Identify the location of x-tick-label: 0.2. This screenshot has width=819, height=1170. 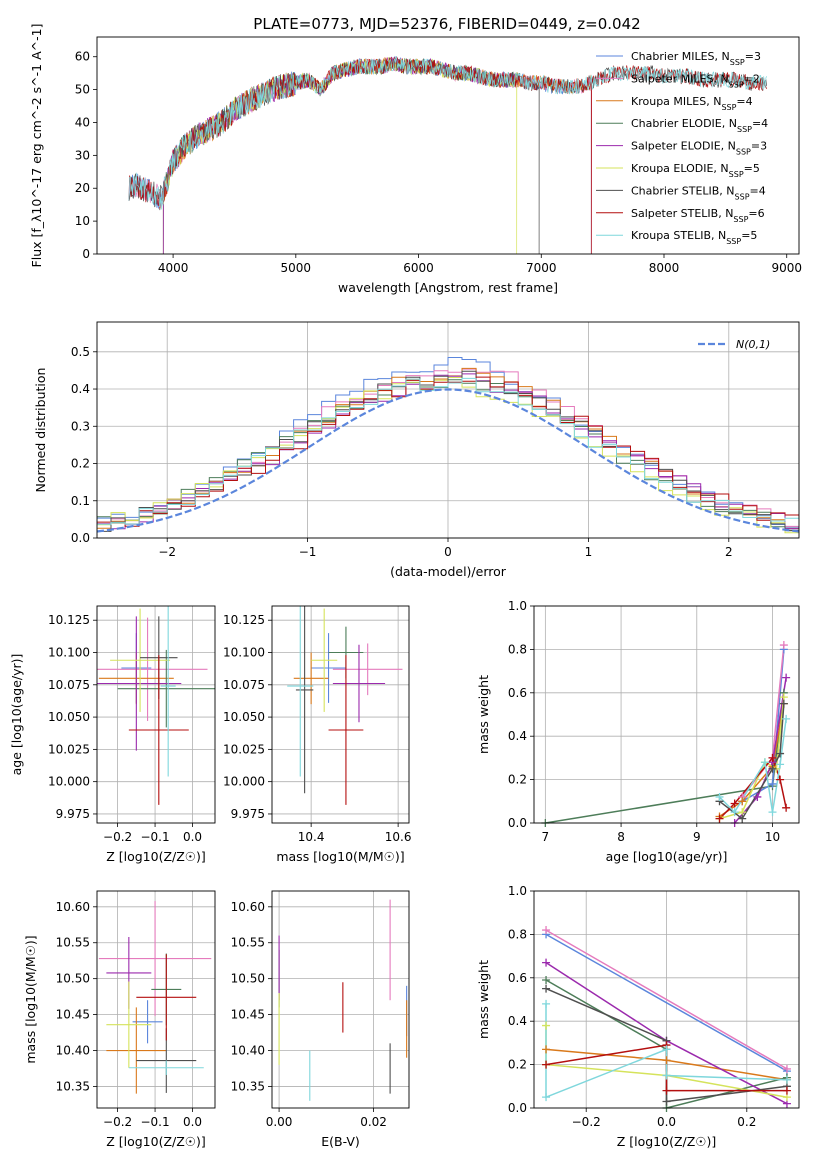
(746, 1122).